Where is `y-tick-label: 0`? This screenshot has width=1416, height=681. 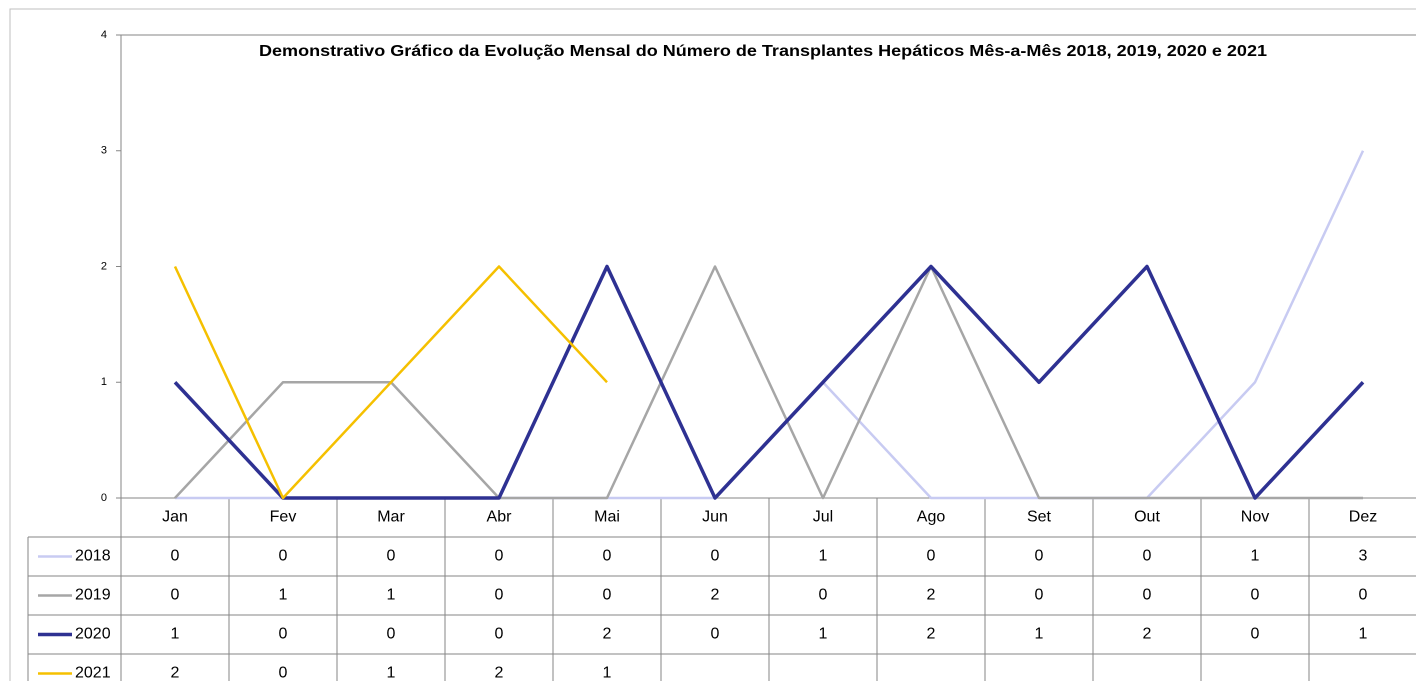
y-tick-label: 0 is located at coordinates (104, 498).